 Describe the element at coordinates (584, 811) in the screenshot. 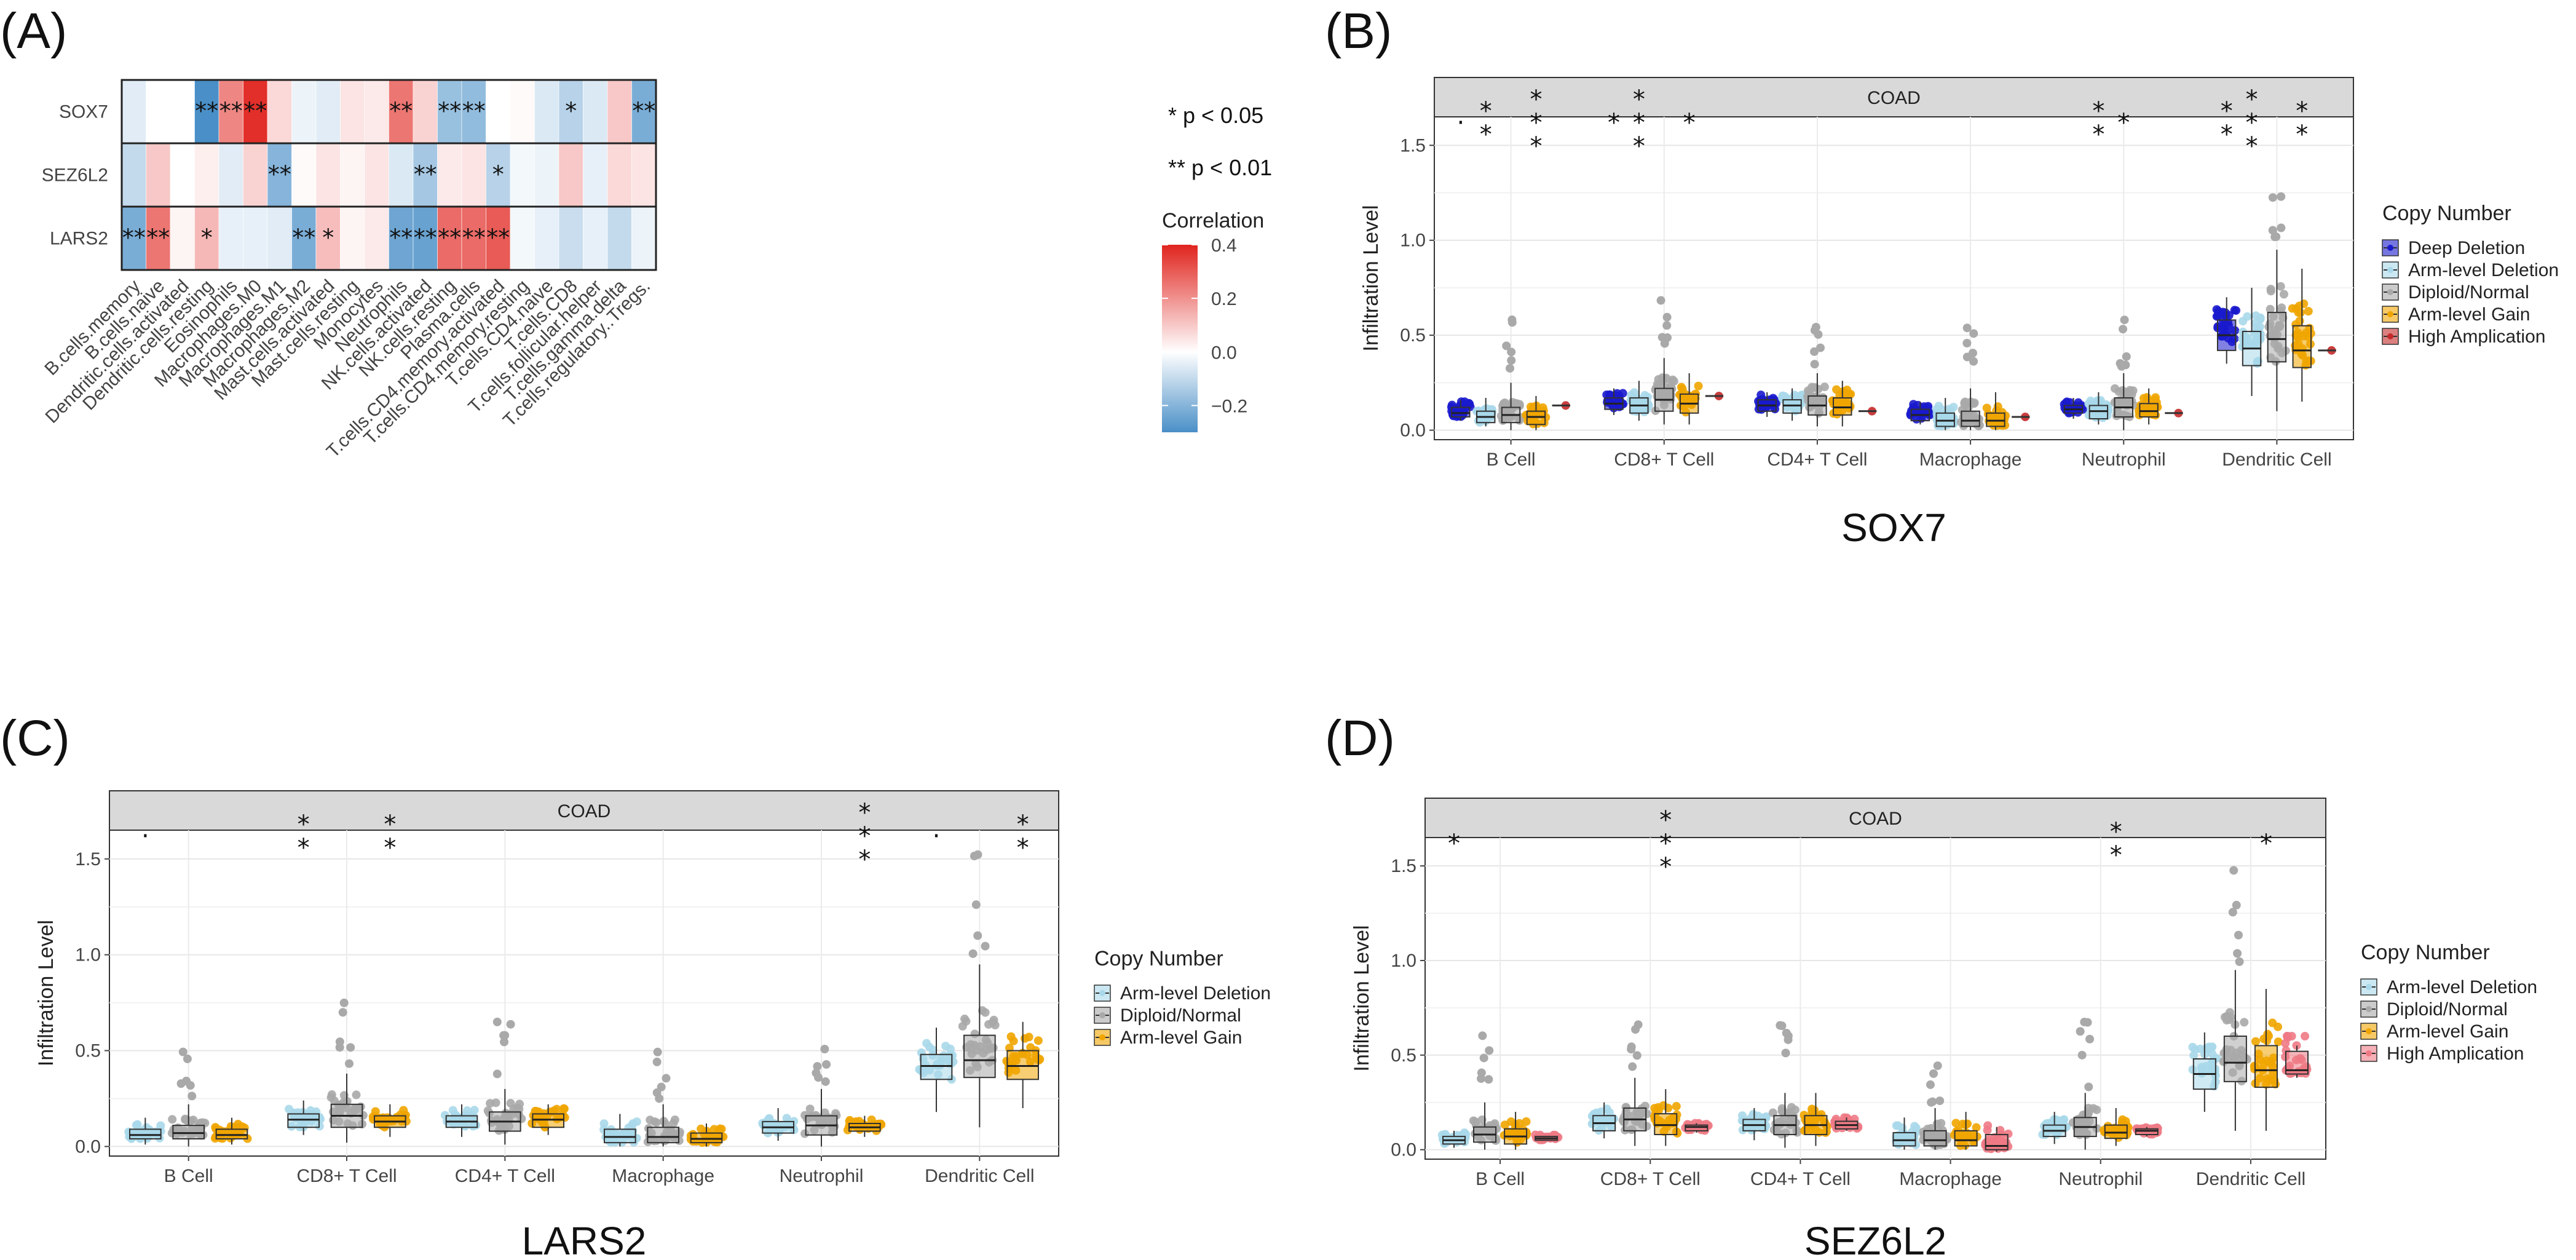

I see `facet-strip-label: COAD` at that location.